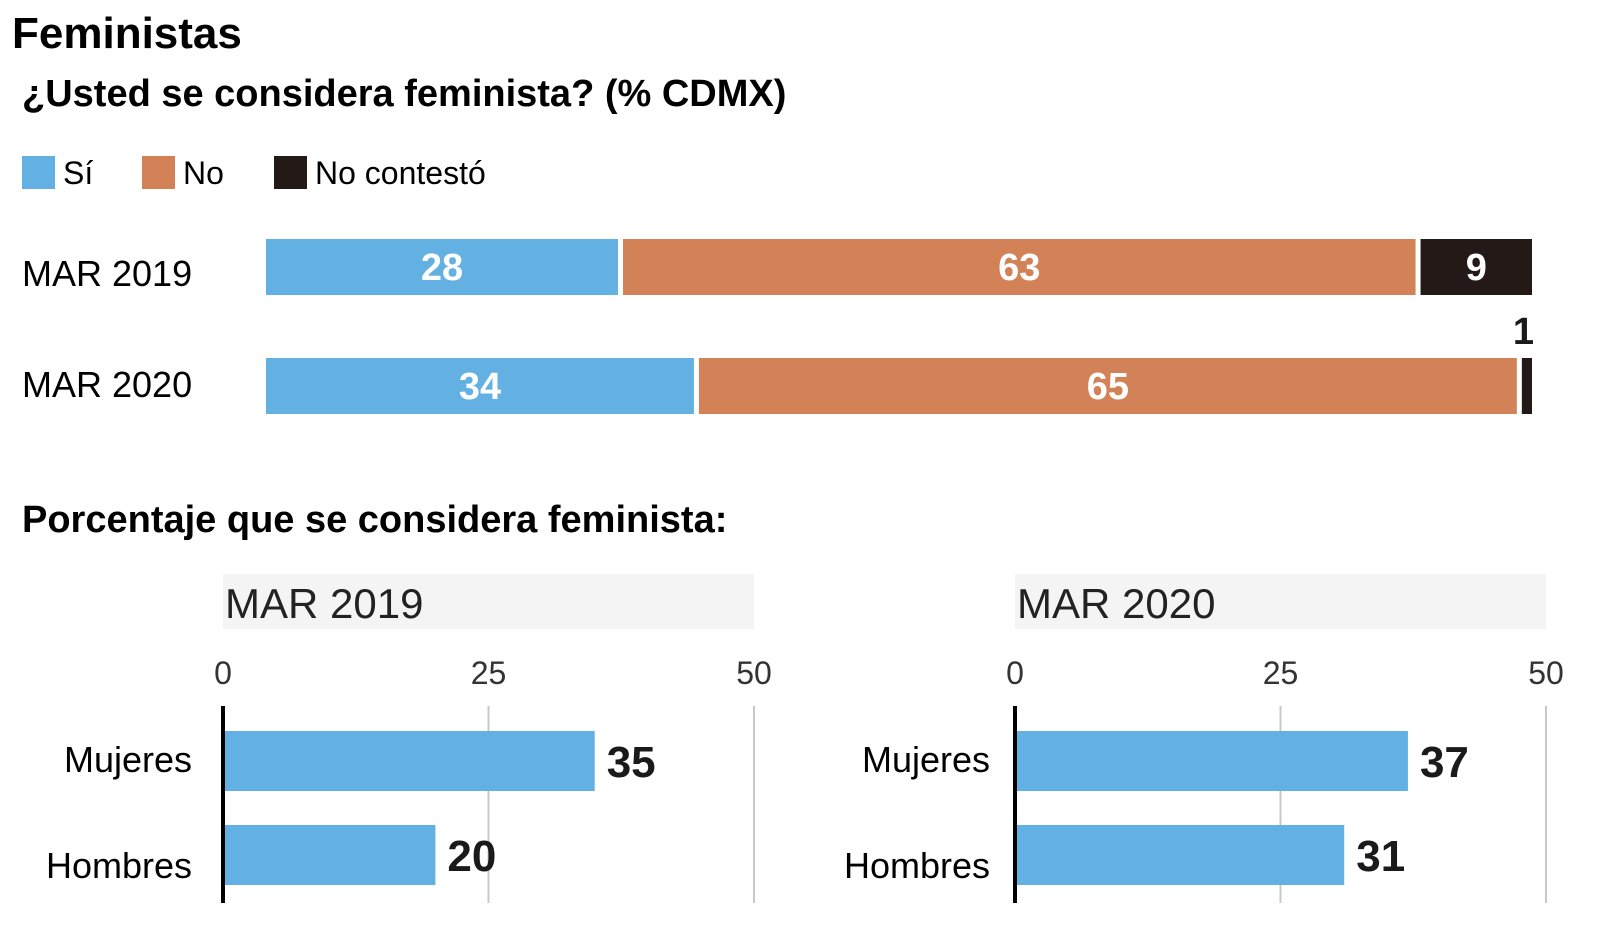  What do you see at coordinates (290, 172) in the screenshot?
I see `legend-swatch-no-contesto` at bounding box center [290, 172].